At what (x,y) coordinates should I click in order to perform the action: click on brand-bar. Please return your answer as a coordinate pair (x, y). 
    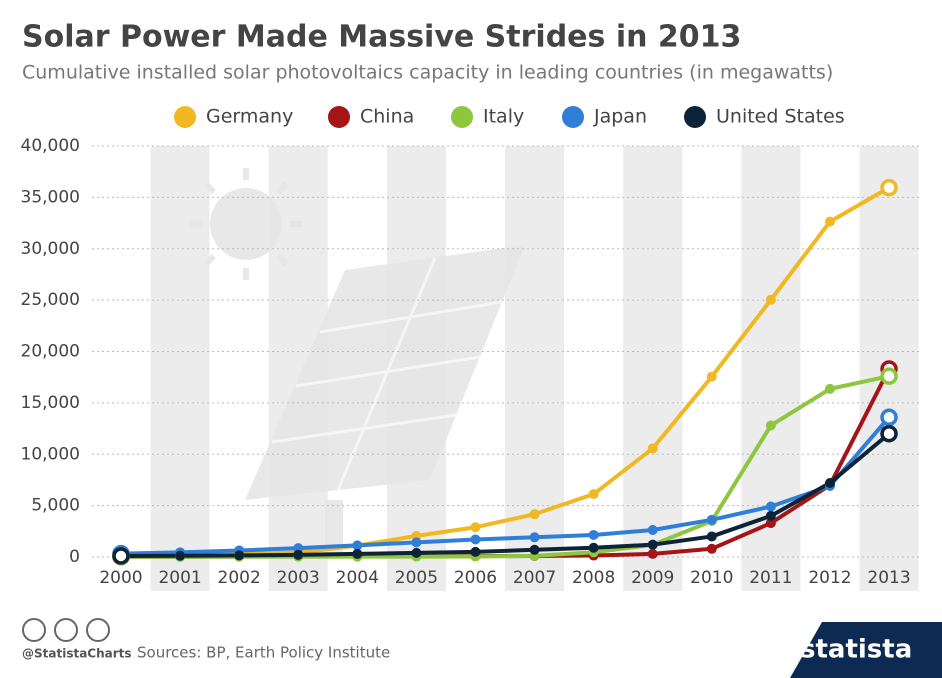
    Looking at the image, I should click on (866, 650).